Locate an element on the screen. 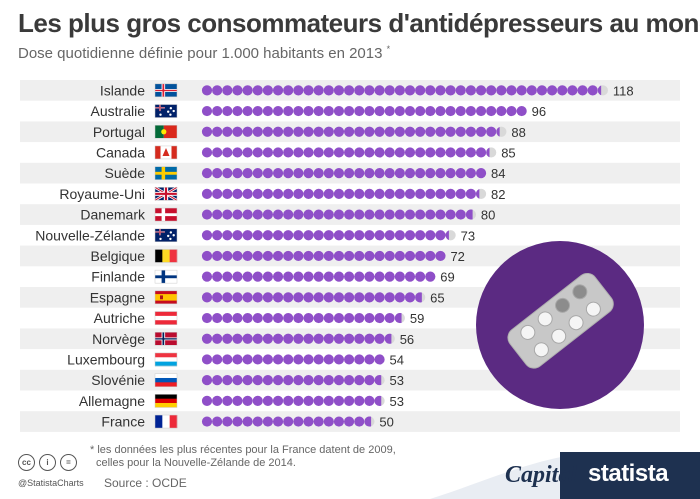 This screenshot has height=499, width=700. category-label: Islande is located at coordinates (122, 90).